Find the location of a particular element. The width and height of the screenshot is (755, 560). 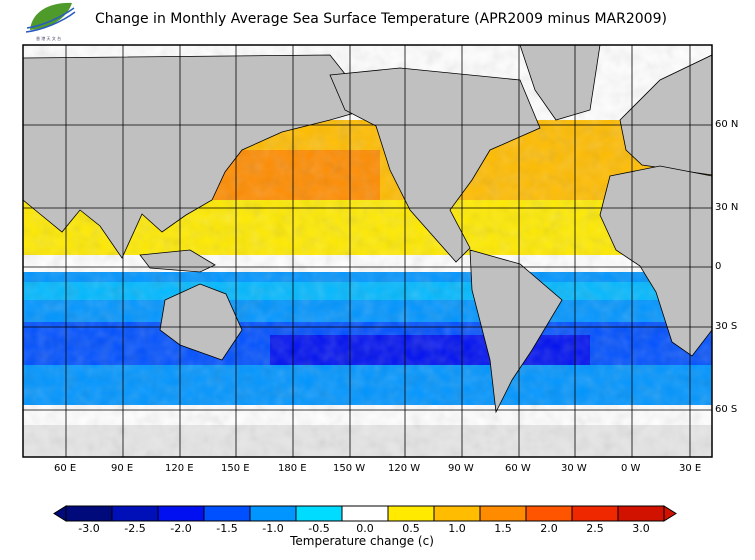

lon-label: 30 E is located at coordinates (690, 468).